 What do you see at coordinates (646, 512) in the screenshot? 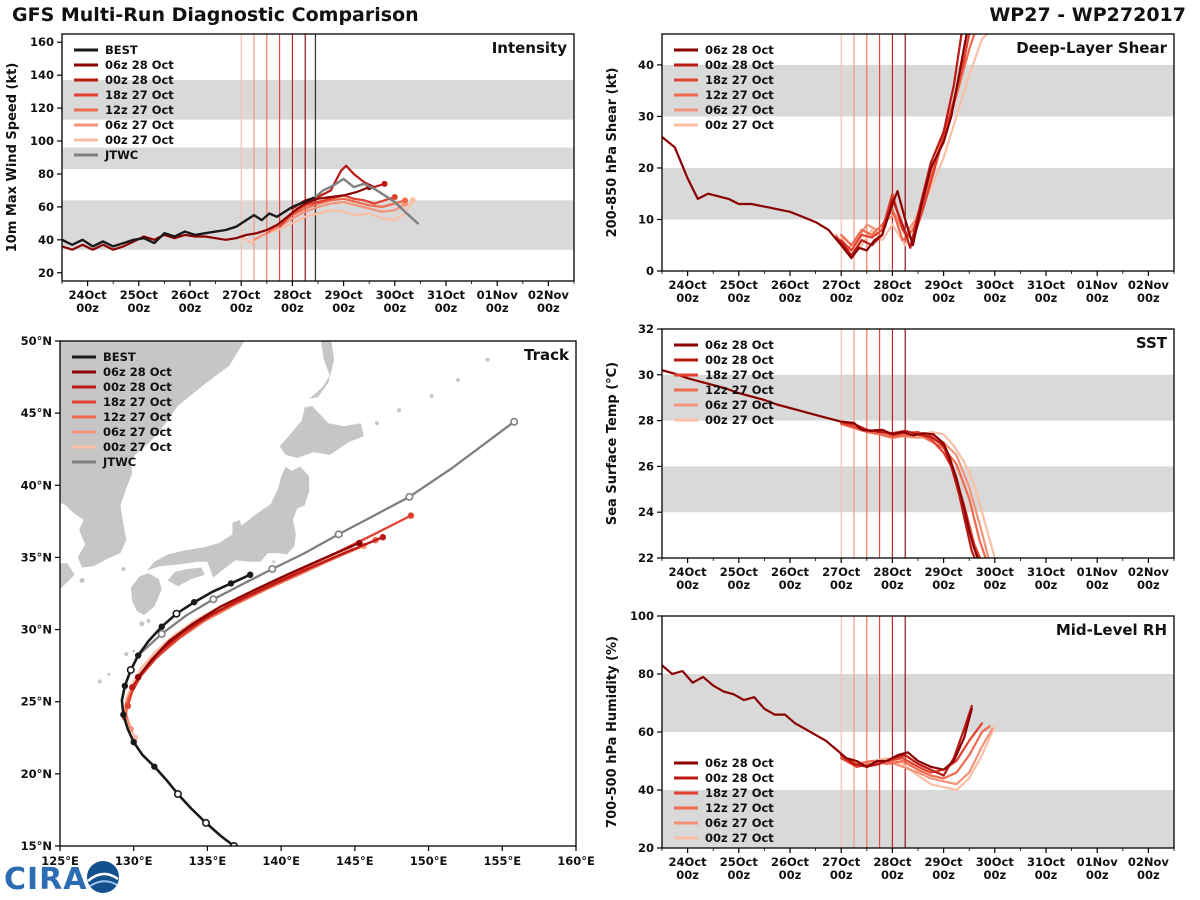
I see `svg-text: 24` at bounding box center [646, 512].